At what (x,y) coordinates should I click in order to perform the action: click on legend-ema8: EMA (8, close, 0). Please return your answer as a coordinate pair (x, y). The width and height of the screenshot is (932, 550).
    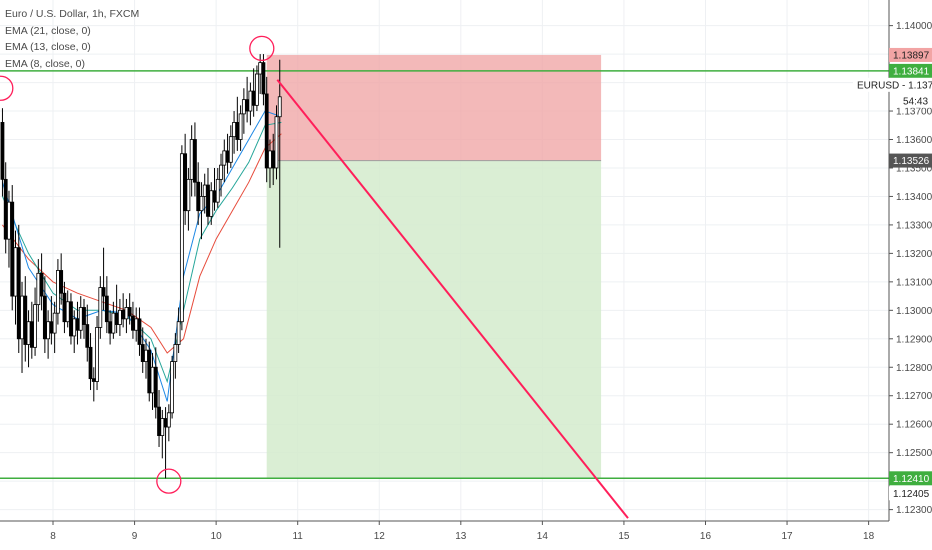
    Looking at the image, I should click on (45, 63).